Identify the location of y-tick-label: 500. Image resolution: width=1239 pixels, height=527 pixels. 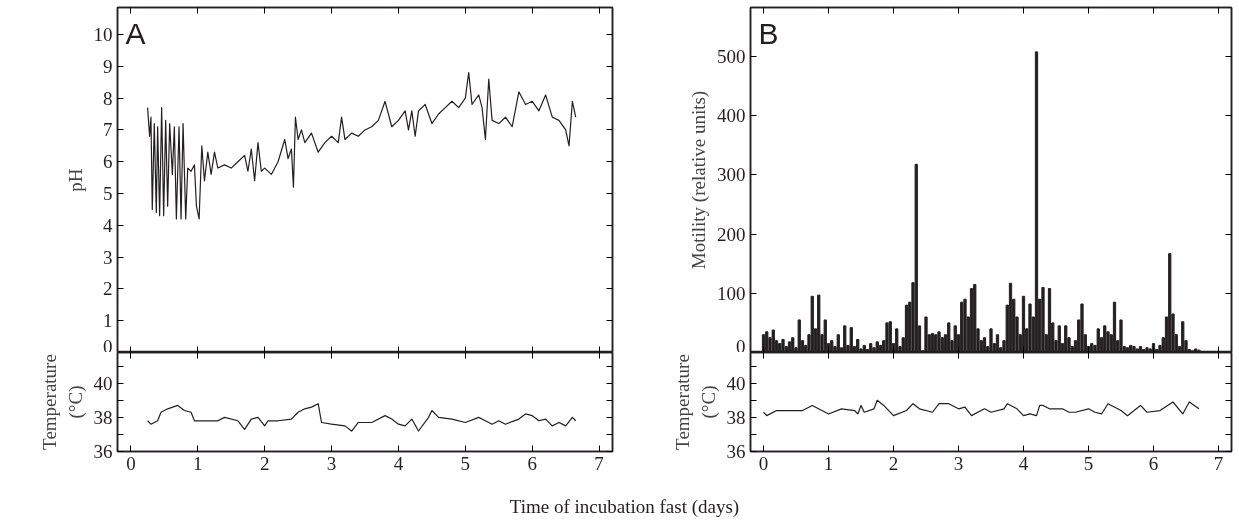
(731, 57).